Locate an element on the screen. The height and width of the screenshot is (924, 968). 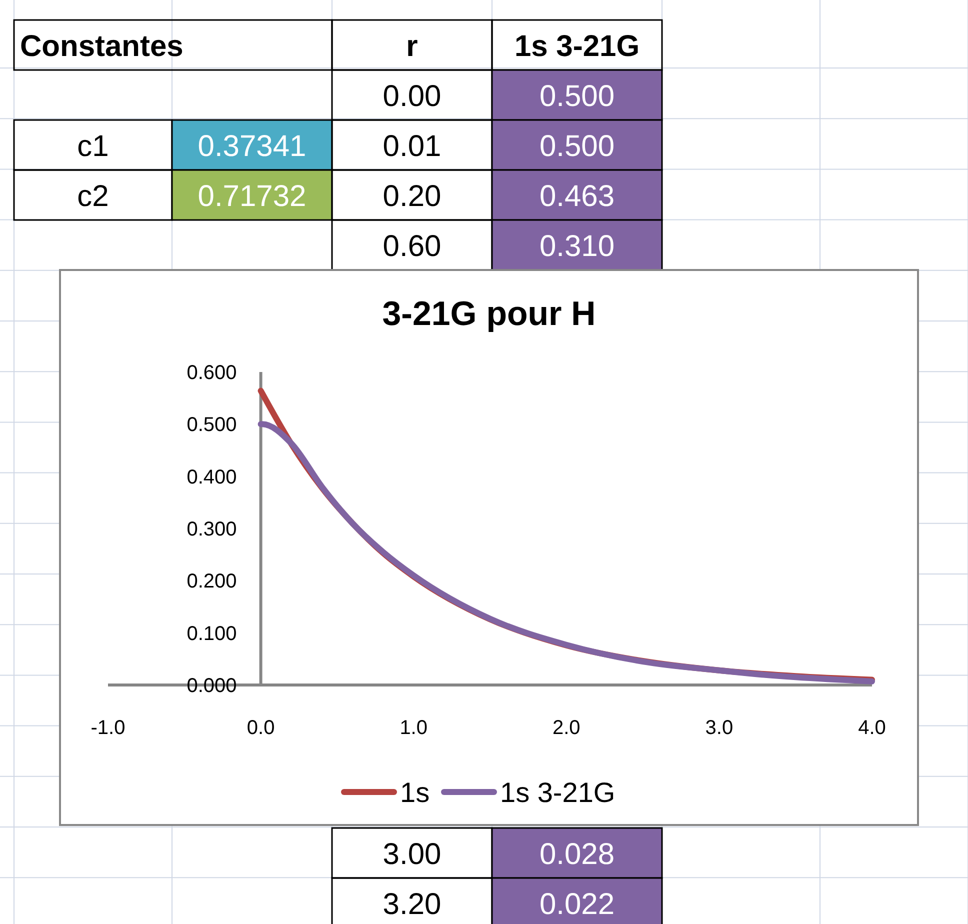
text: 0.01 is located at coordinates (412, 146).